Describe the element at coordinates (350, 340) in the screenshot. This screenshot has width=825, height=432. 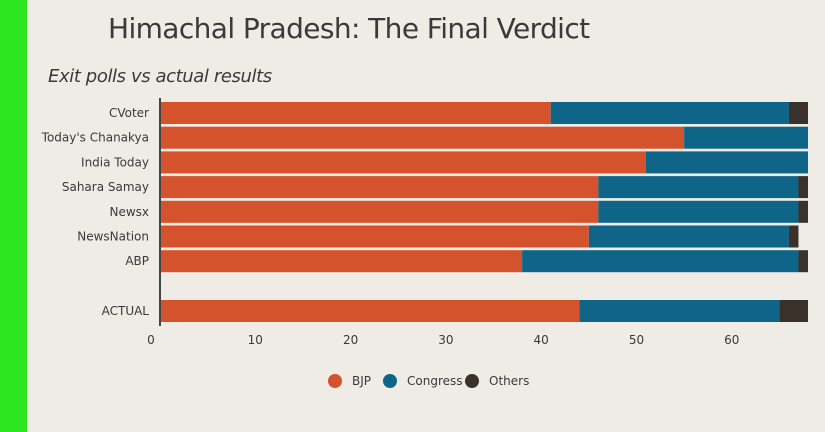
I see `x-tick-label: 20` at that location.